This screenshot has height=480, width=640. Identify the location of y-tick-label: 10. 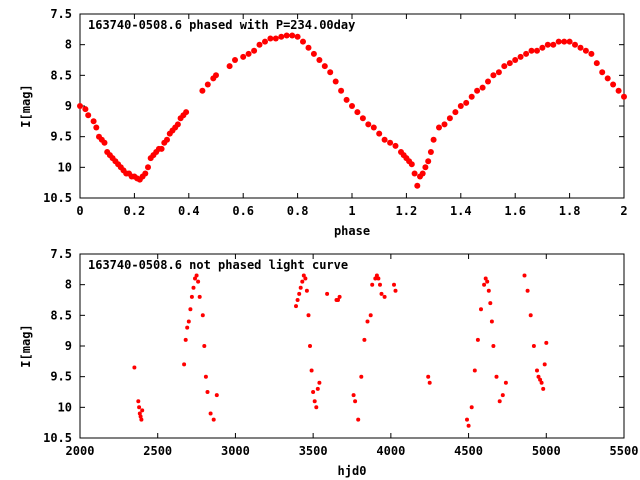
(65, 407).